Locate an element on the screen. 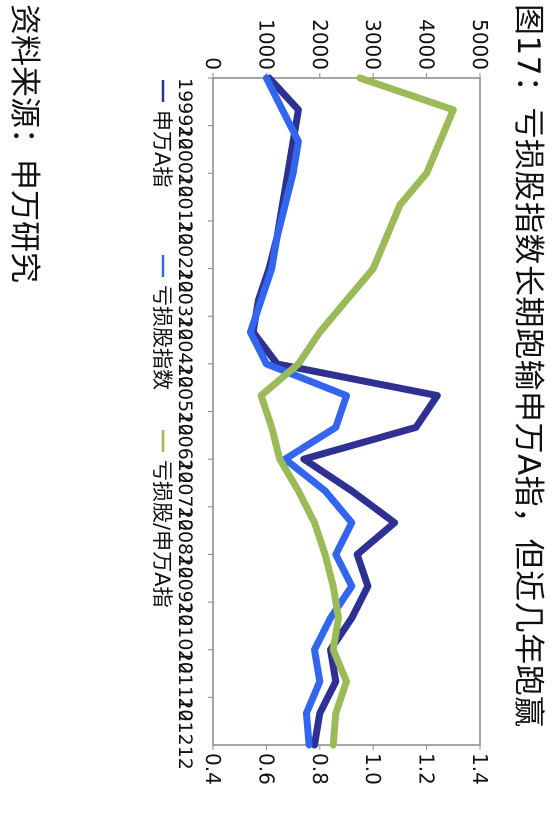 The height and width of the screenshot is (840, 558). x-axis-tick-label: 200812 is located at coordinates (185, 543).